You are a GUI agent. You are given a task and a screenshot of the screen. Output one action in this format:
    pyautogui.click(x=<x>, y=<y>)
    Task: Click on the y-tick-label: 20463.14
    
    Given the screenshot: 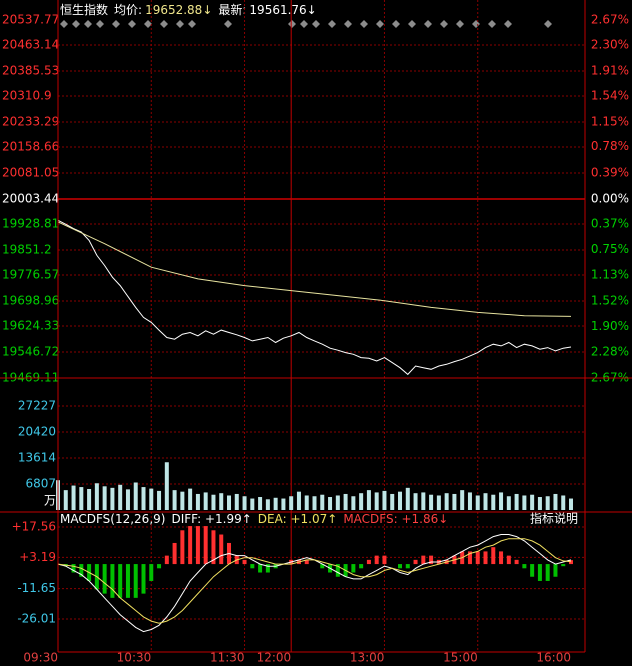 What is the action you would take?
    pyautogui.click(x=30, y=45)
    